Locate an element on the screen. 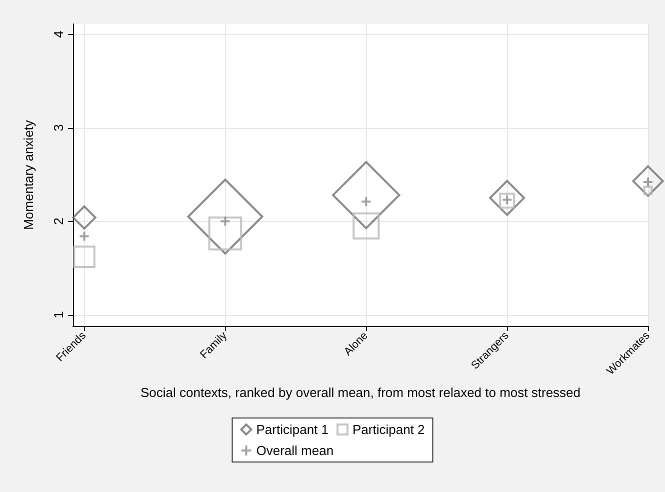 The width and height of the screenshot is (665, 492). y-tick-label: 3 is located at coordinates (58, 128).